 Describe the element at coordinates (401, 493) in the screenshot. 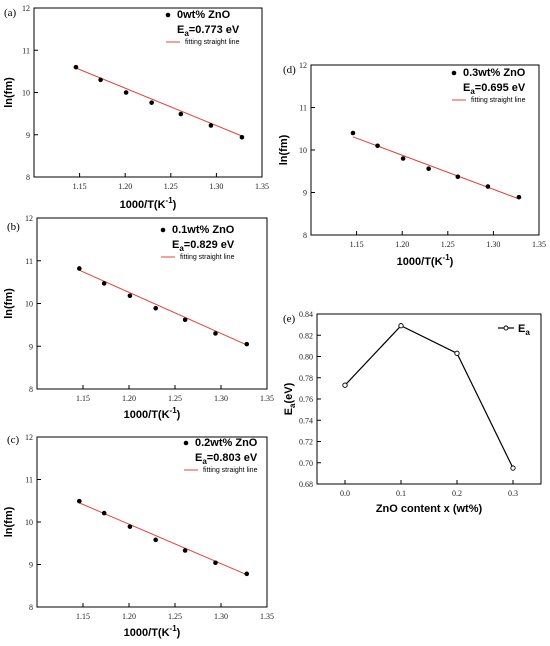

I see `x-tick-label: 0.1` at that location.